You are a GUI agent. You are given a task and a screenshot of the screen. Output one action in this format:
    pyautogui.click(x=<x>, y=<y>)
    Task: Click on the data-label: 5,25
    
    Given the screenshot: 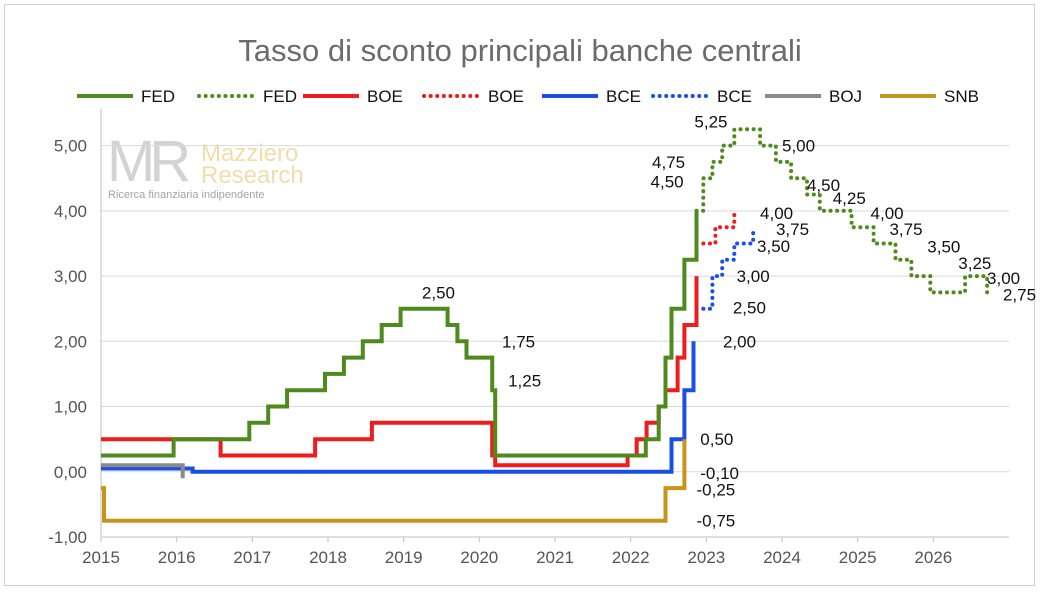 What is the action you would take?
    pyautogui.click(x=710, y=121)
    